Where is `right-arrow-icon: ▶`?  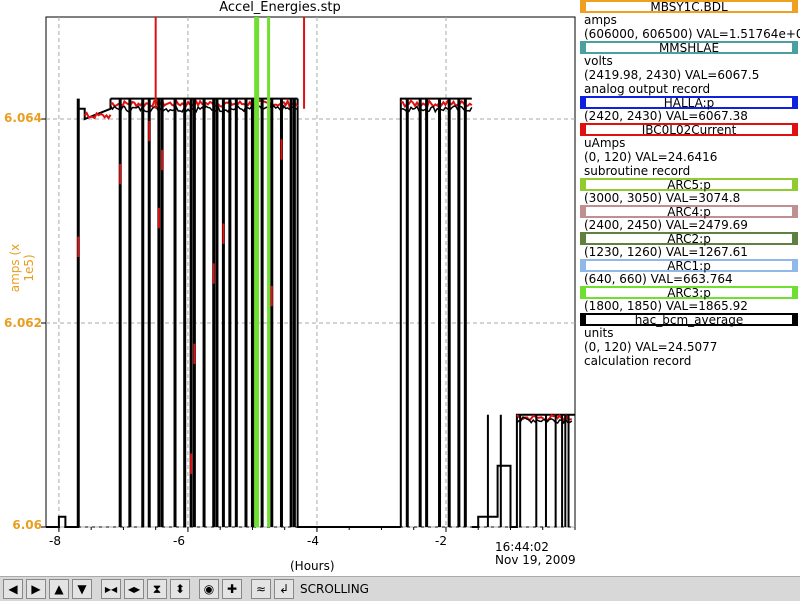
right-arrow-icon: ▶ is located at coordinates (36, 589).